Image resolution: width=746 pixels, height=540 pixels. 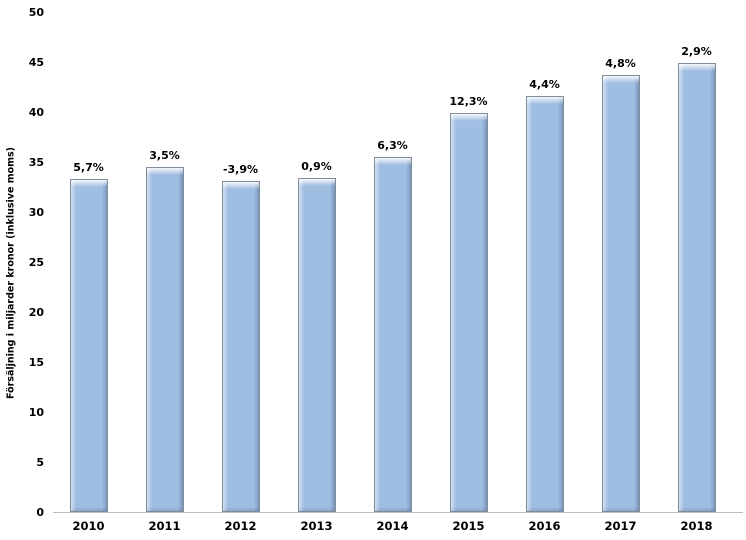 What do you see at coordinates (88, 167) in the screenshot?
I see `bar-growth-label: 5,7%` at bounding box center [88, 167].